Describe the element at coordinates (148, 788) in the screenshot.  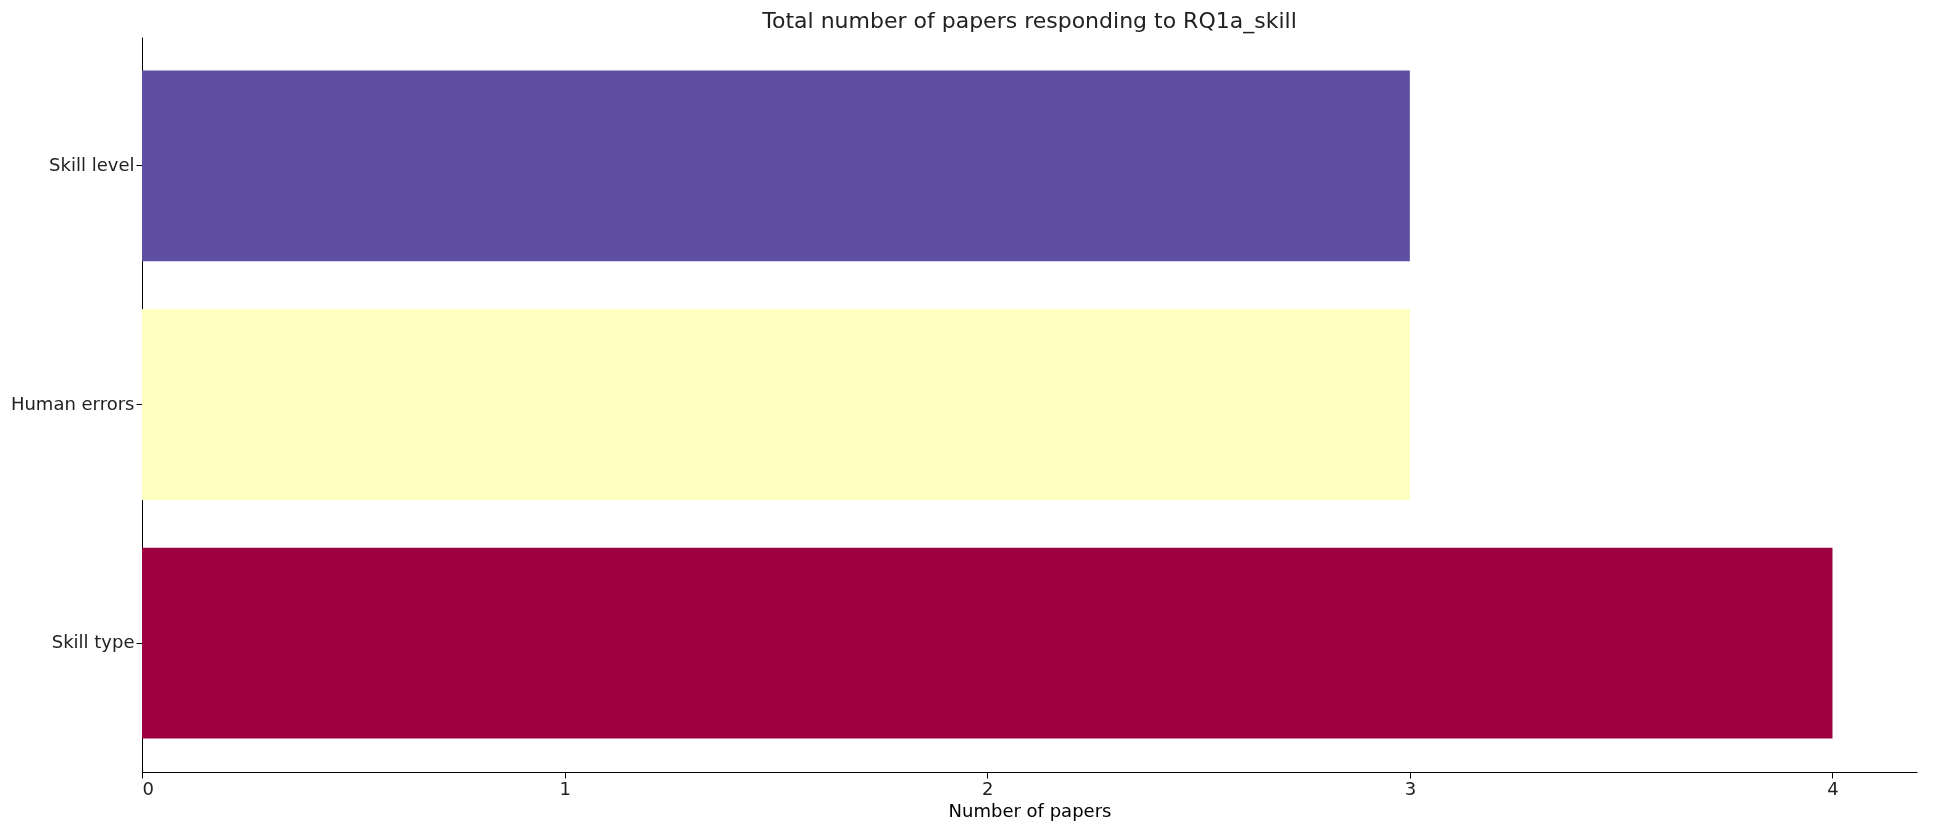
I see `x-tick-label: 0` at that location.